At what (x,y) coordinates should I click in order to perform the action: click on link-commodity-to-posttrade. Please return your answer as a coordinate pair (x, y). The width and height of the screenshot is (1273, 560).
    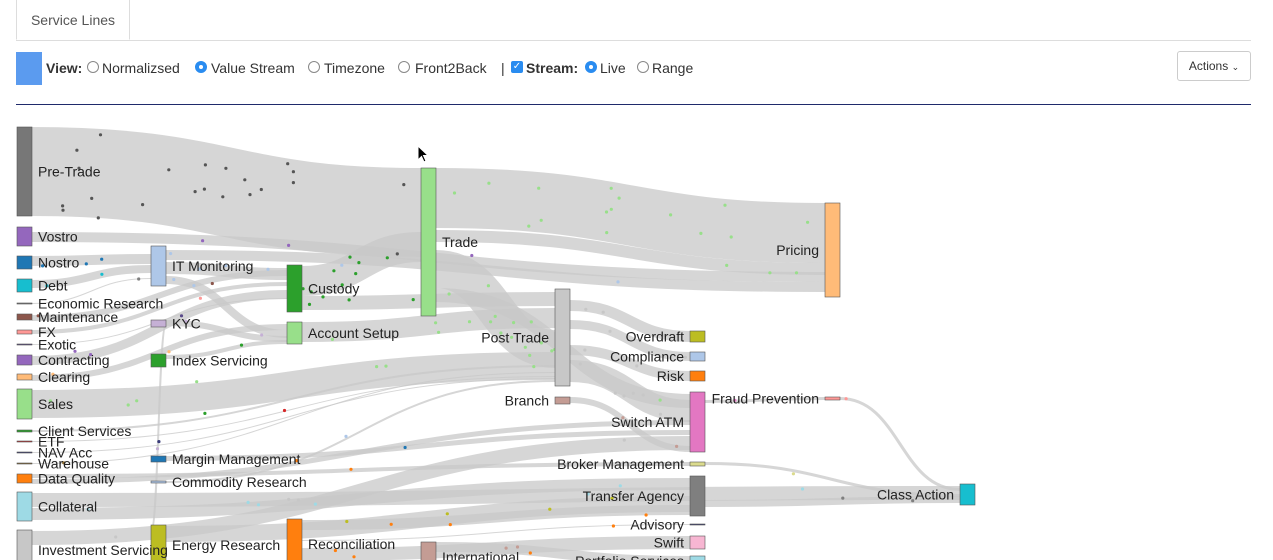
    Looking at the image, I should click on (360, 431).